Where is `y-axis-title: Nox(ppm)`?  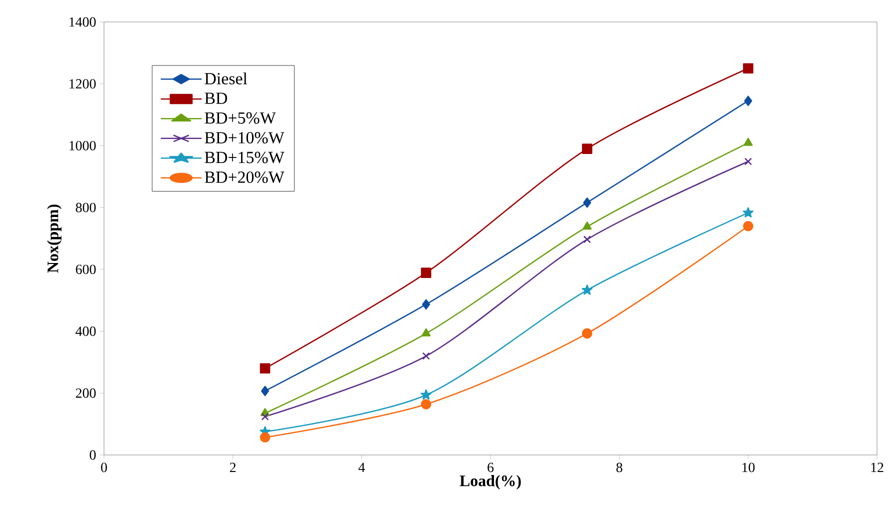
y-axis-title: Nox(ppm) is located at coordinates (54, 238).